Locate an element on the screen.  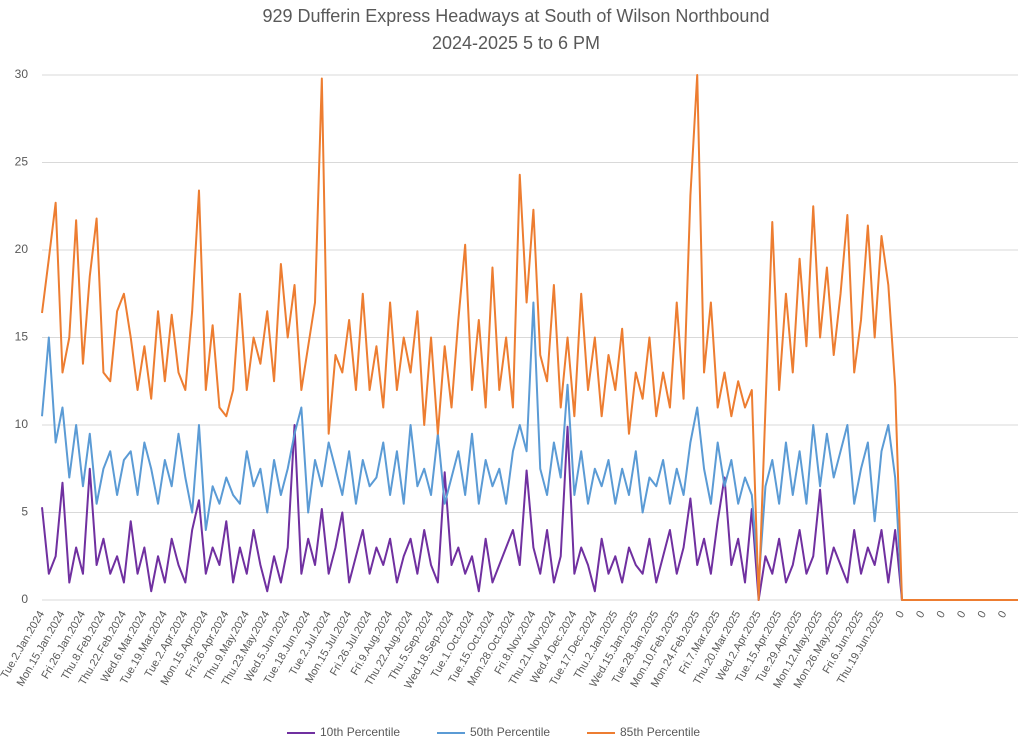
y-tick-label: 5 is located at coordinates (24, 512).